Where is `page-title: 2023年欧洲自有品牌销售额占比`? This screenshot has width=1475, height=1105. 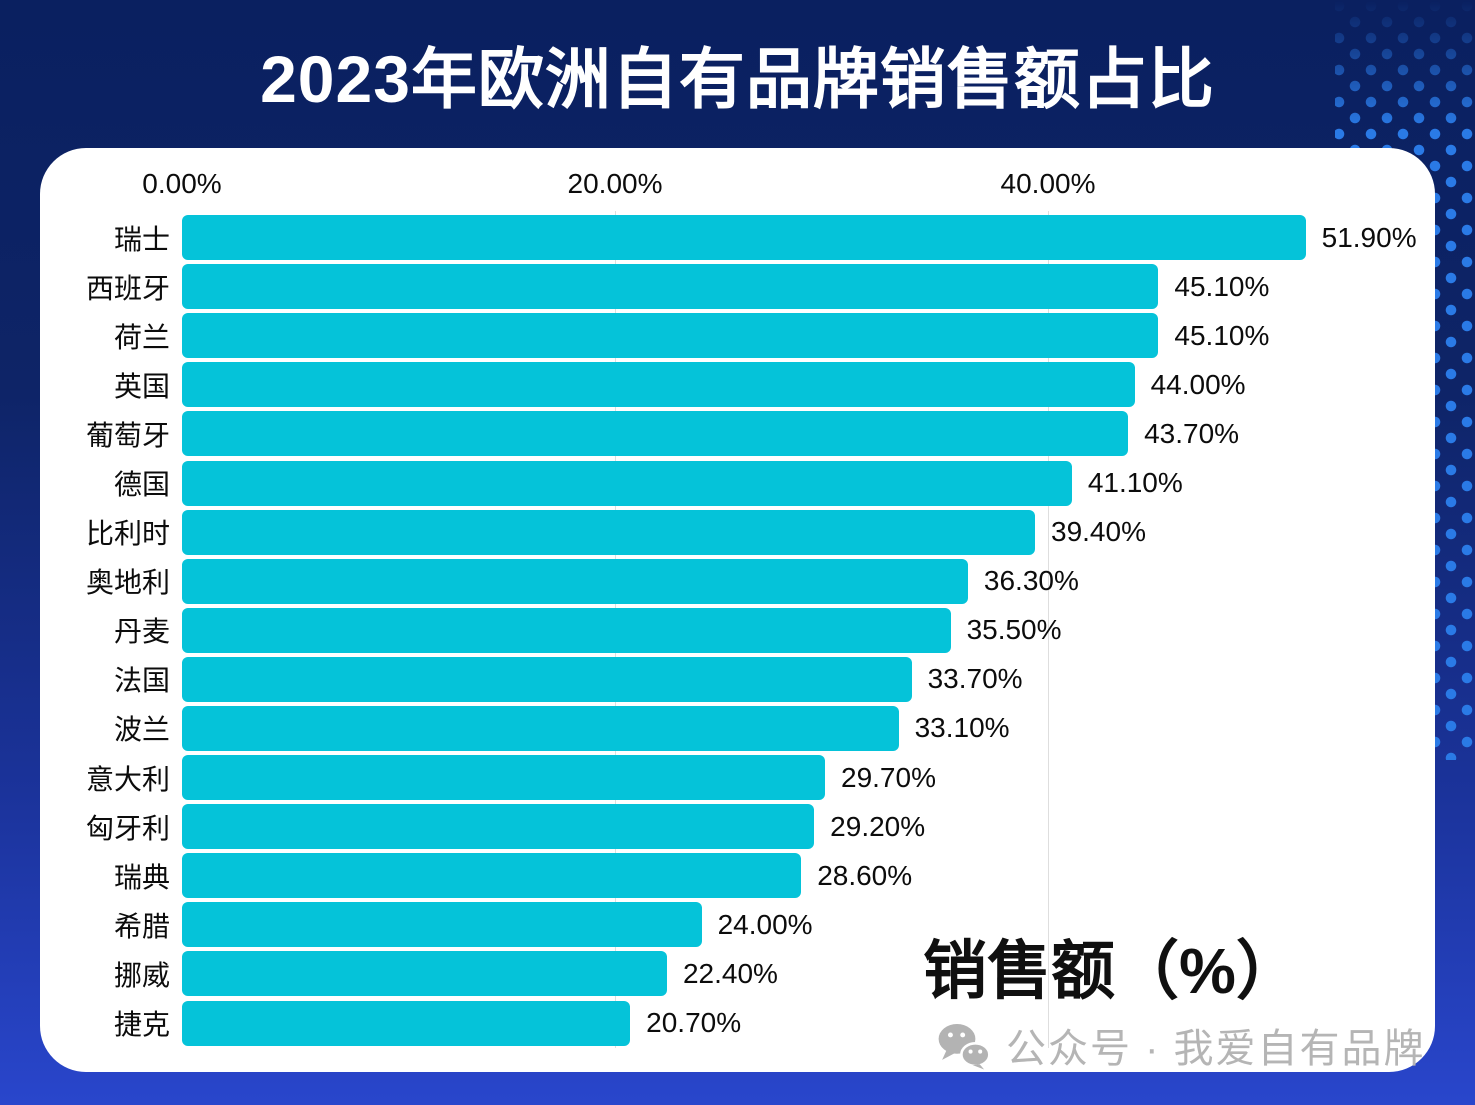
page-title: 2023年欧洲自有品牌销售额占比 is located at coordinates (737, 79).